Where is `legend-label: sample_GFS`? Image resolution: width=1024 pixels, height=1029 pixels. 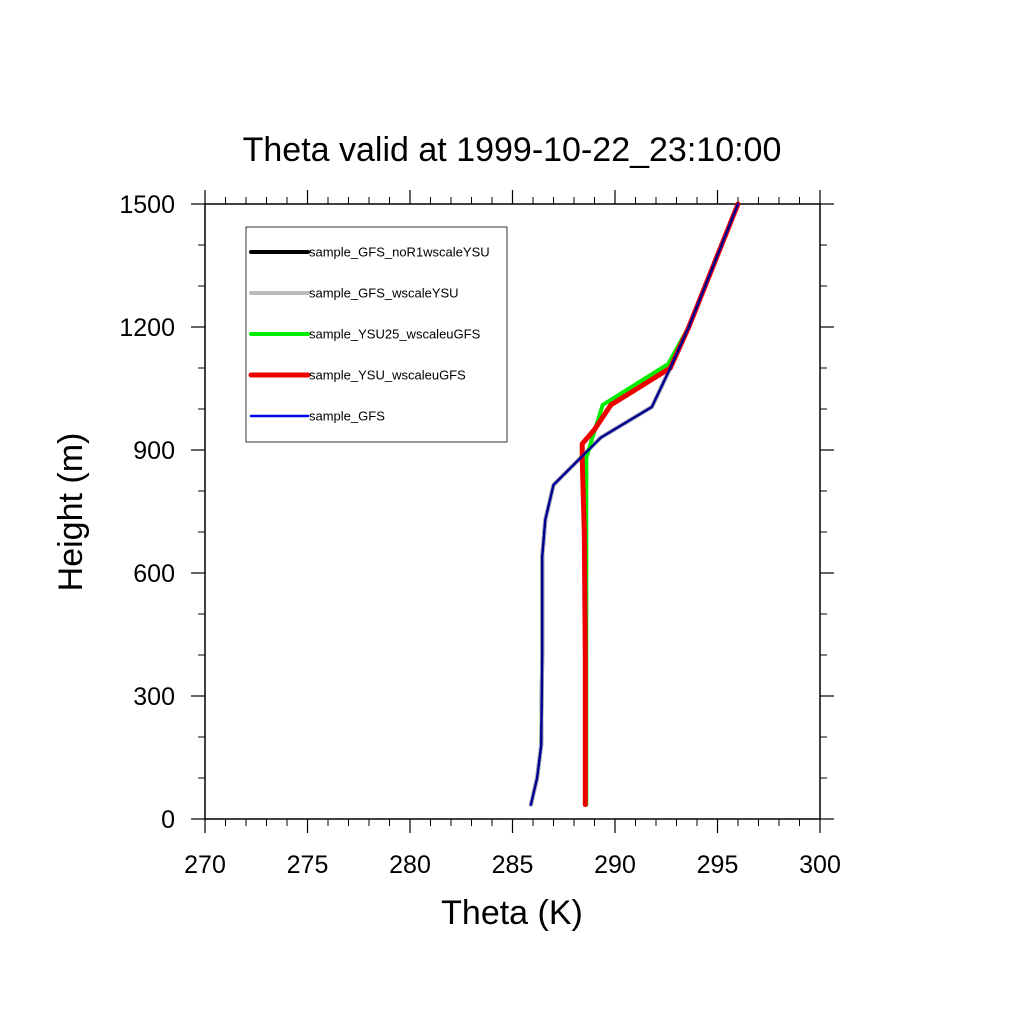
legend-label: sample_GFS is located at coordinates (347, 416).